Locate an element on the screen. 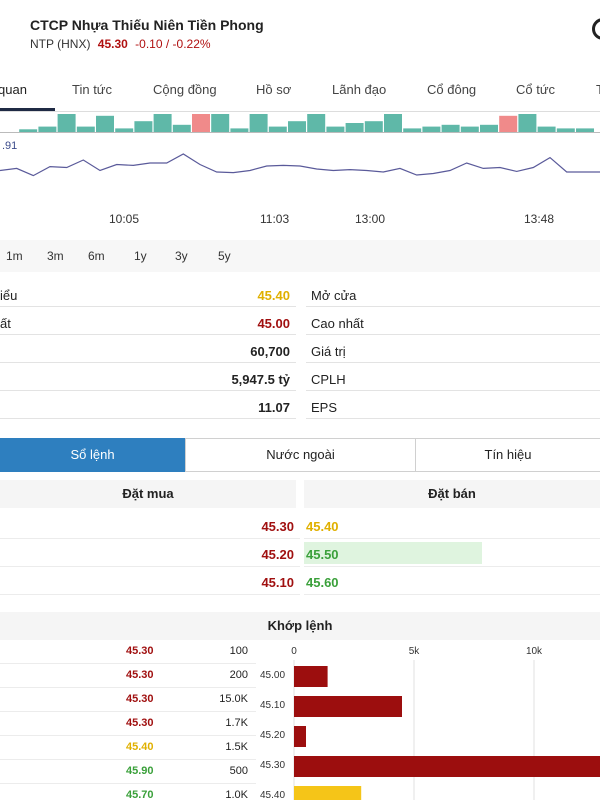  price-axis-label: .91 is located at coordinates (10, 146).